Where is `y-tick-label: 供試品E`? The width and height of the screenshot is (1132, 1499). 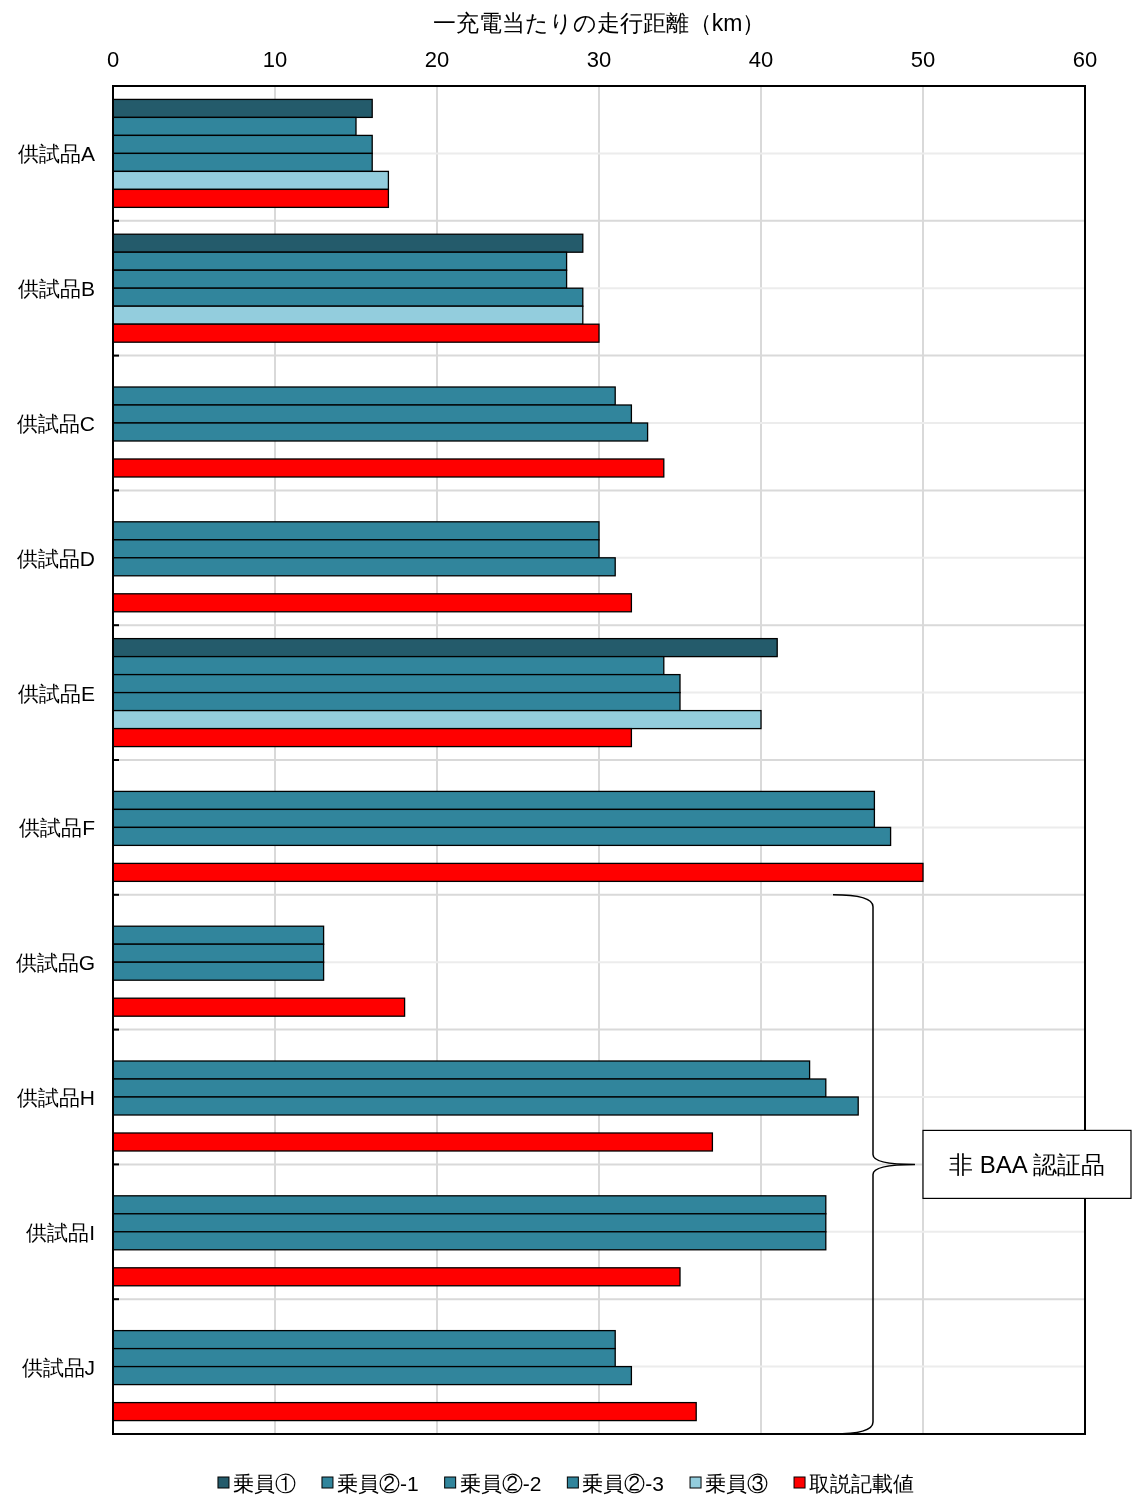
y-tick-label: 供試品E is located at coordinates (56, 693).